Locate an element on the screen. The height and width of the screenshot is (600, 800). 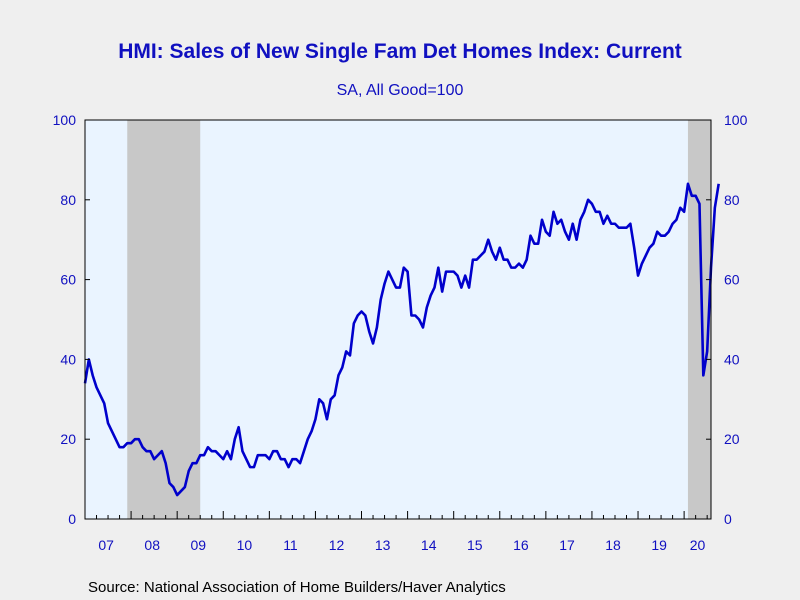
x-tick-label-18: 18 is located at coordinates (613, 545).